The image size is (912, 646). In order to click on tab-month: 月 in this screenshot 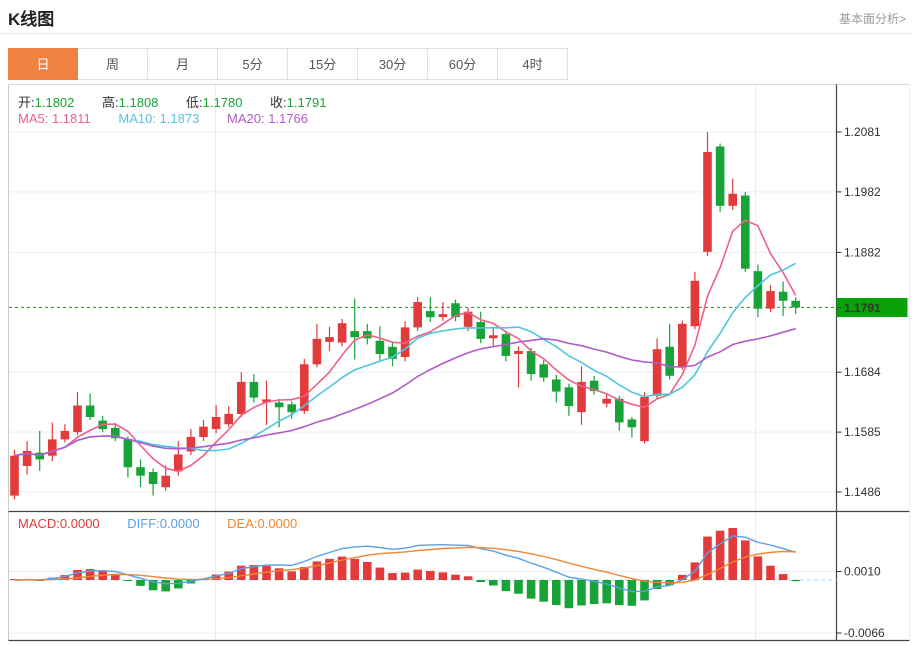, I will do `click(183, 64)`.